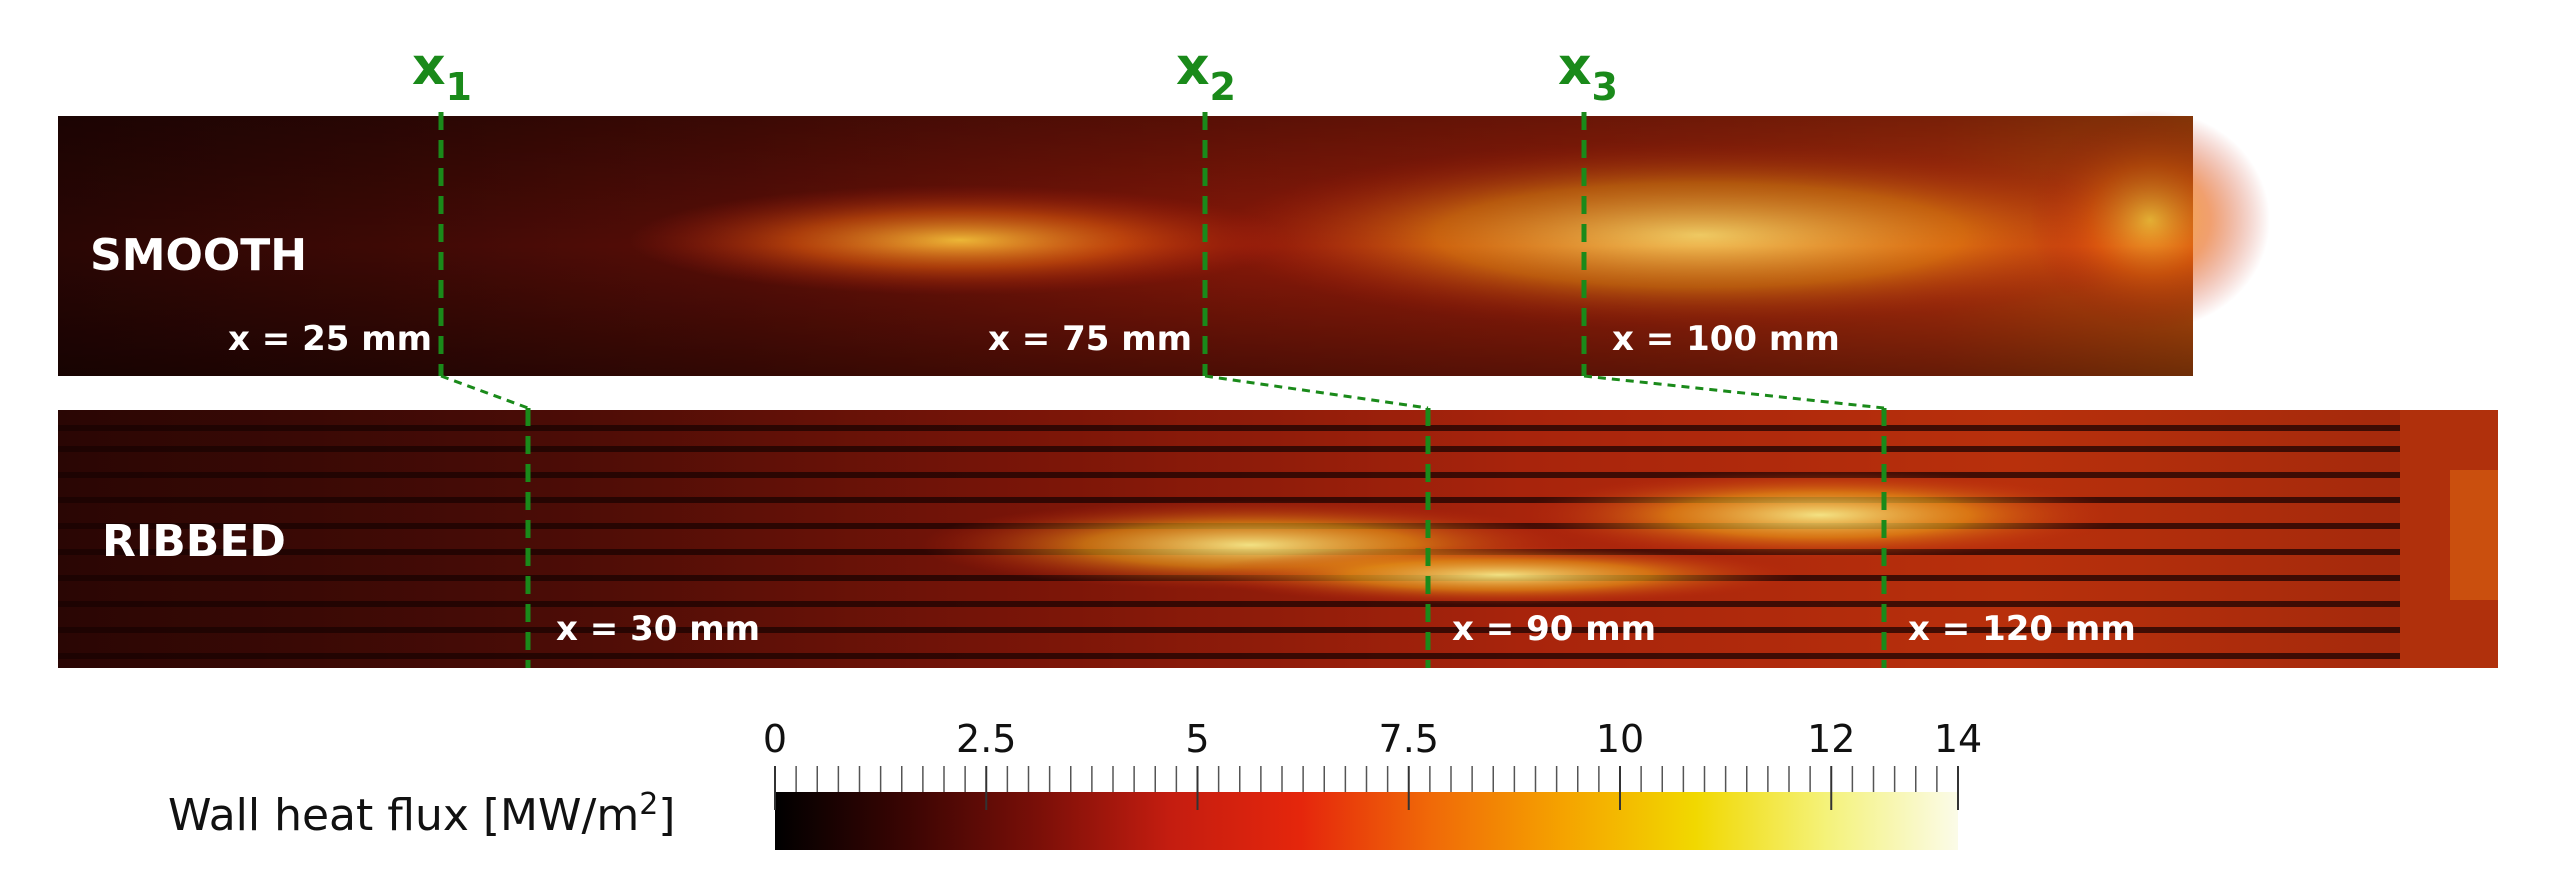 This screenshot has width=2558, height=880. Describe the element at coordinates (1620, 739) in the screenshot. I see `colorbar-tick-label: 10` at that location.